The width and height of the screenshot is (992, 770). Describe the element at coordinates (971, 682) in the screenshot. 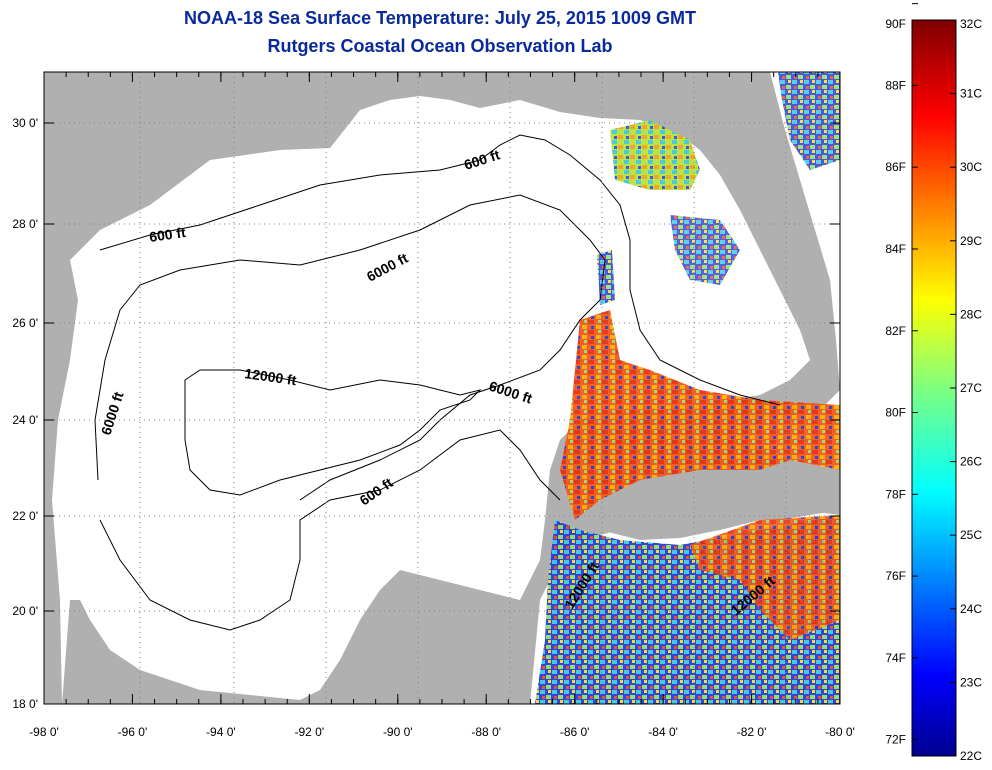

I see `colorbar-celsius-label: 23C` at that location.